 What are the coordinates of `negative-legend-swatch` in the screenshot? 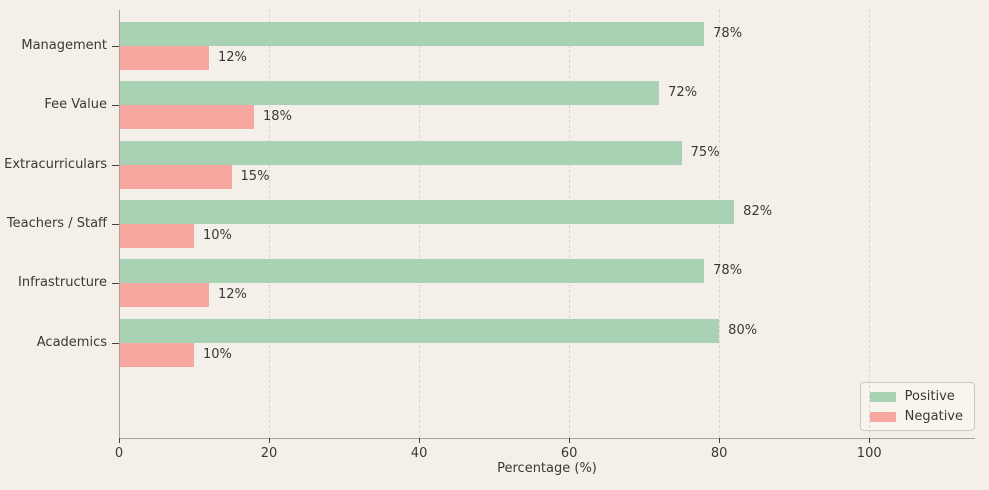 It's located at (882, 416).